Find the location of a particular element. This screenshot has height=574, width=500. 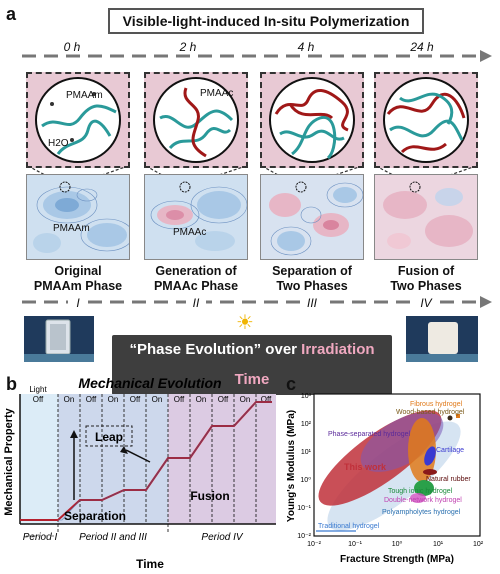

leap-box is located at coordinates (109, 436).